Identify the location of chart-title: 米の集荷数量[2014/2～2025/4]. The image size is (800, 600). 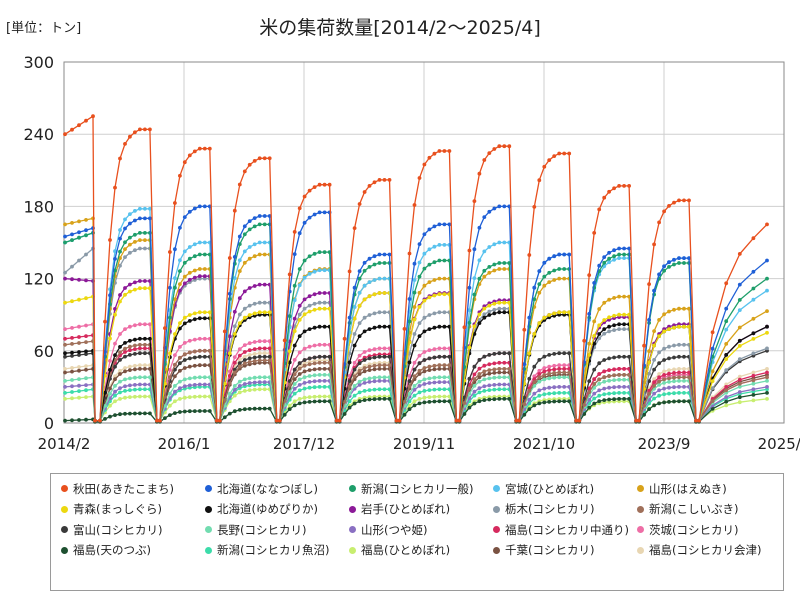
(400, 28).